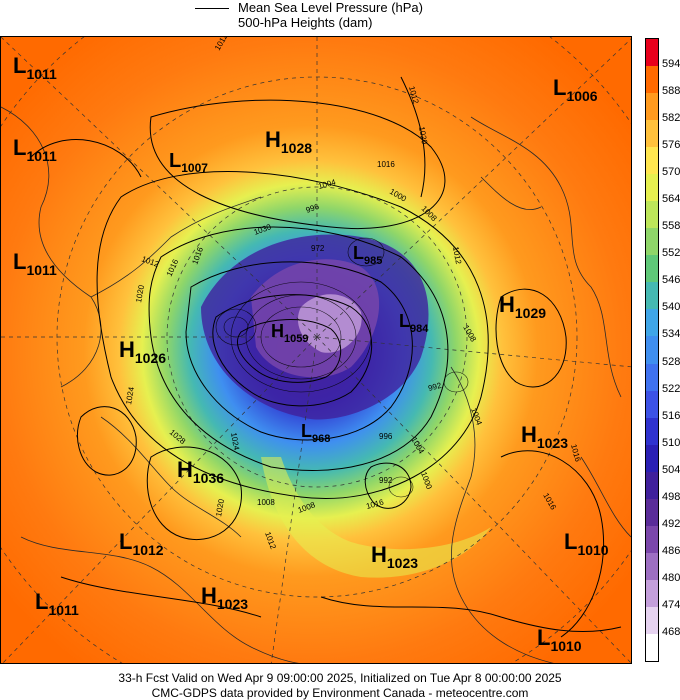  I want to click on system-value: 1010, so click(565, 646).